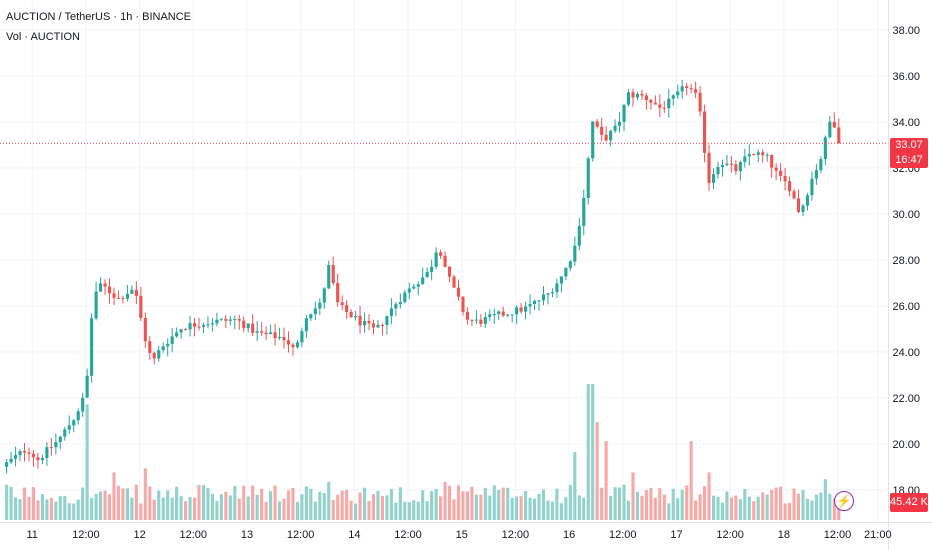  What do you see at coordinates (906, 261) in the screenshot?
I see `price-tick-label: 28.00` at bounding box center [906, 261].